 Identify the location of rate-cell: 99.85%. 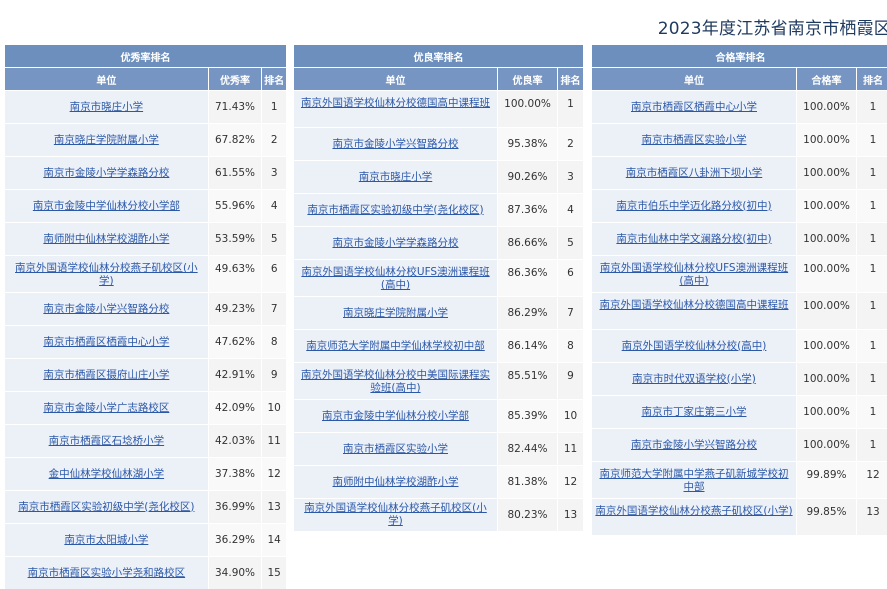
(827, 516).